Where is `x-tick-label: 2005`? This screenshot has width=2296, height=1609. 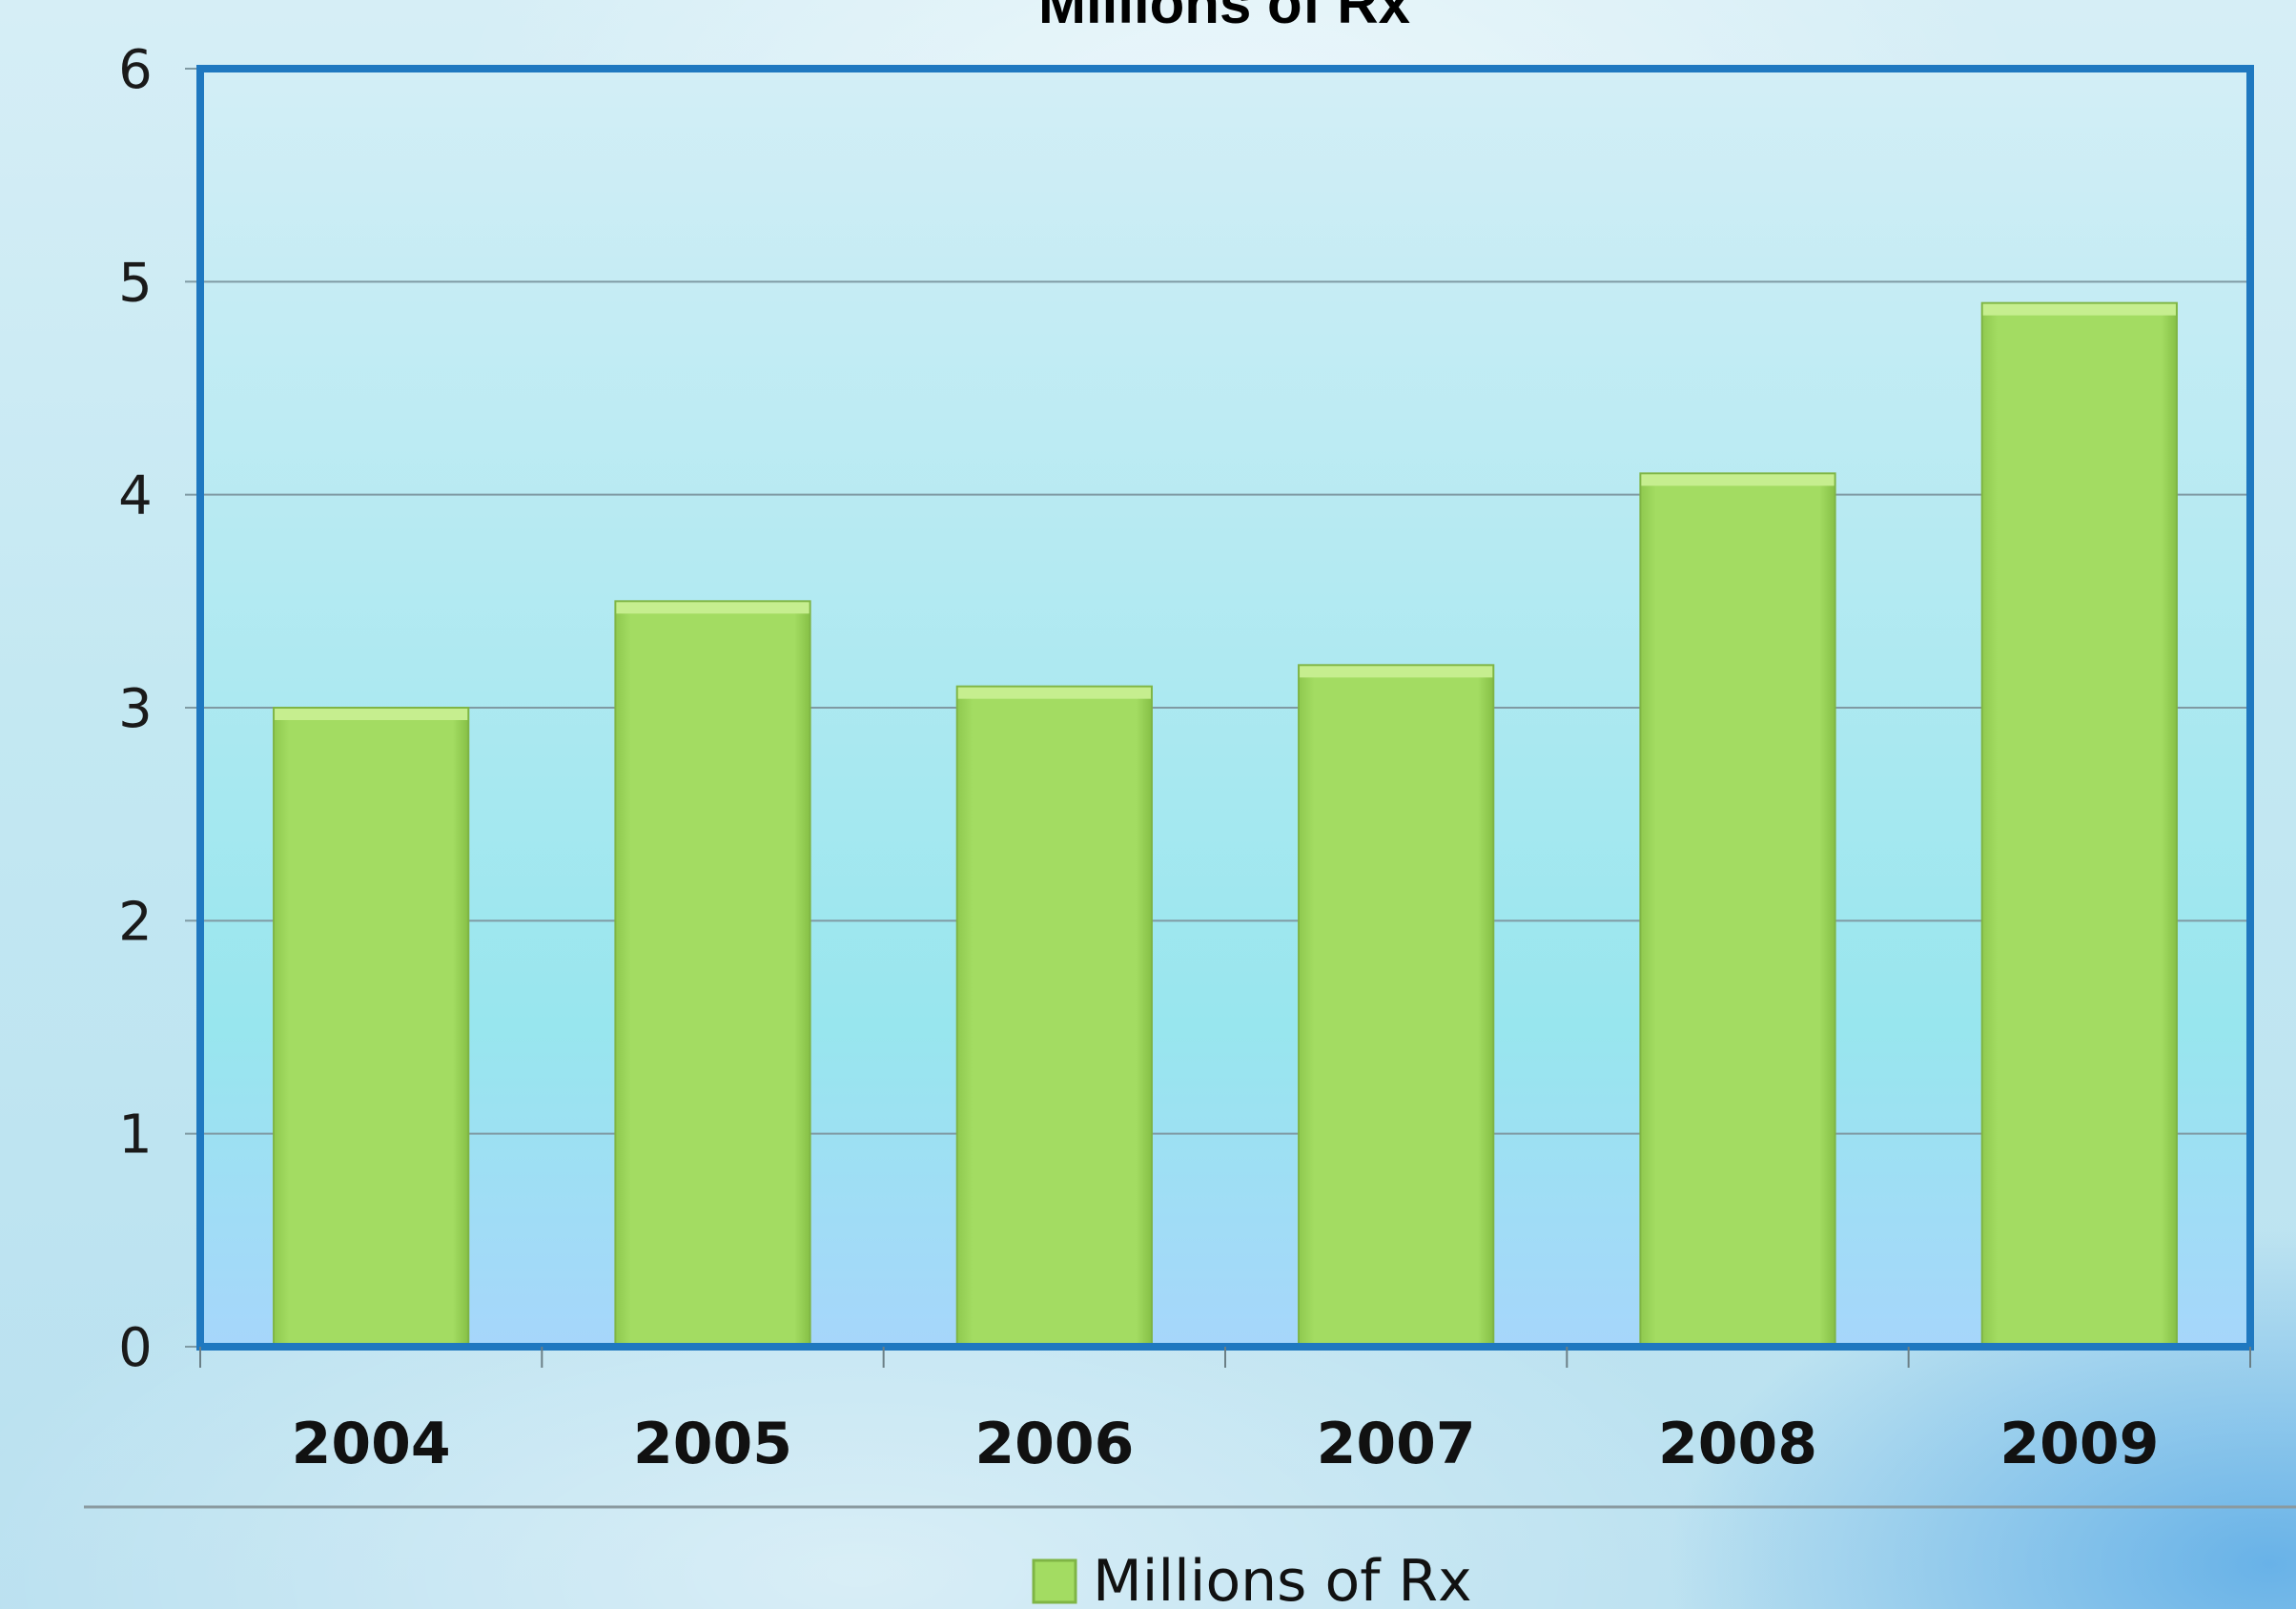
x-tick-label: 2005 is located at coordinates (712, 1444).